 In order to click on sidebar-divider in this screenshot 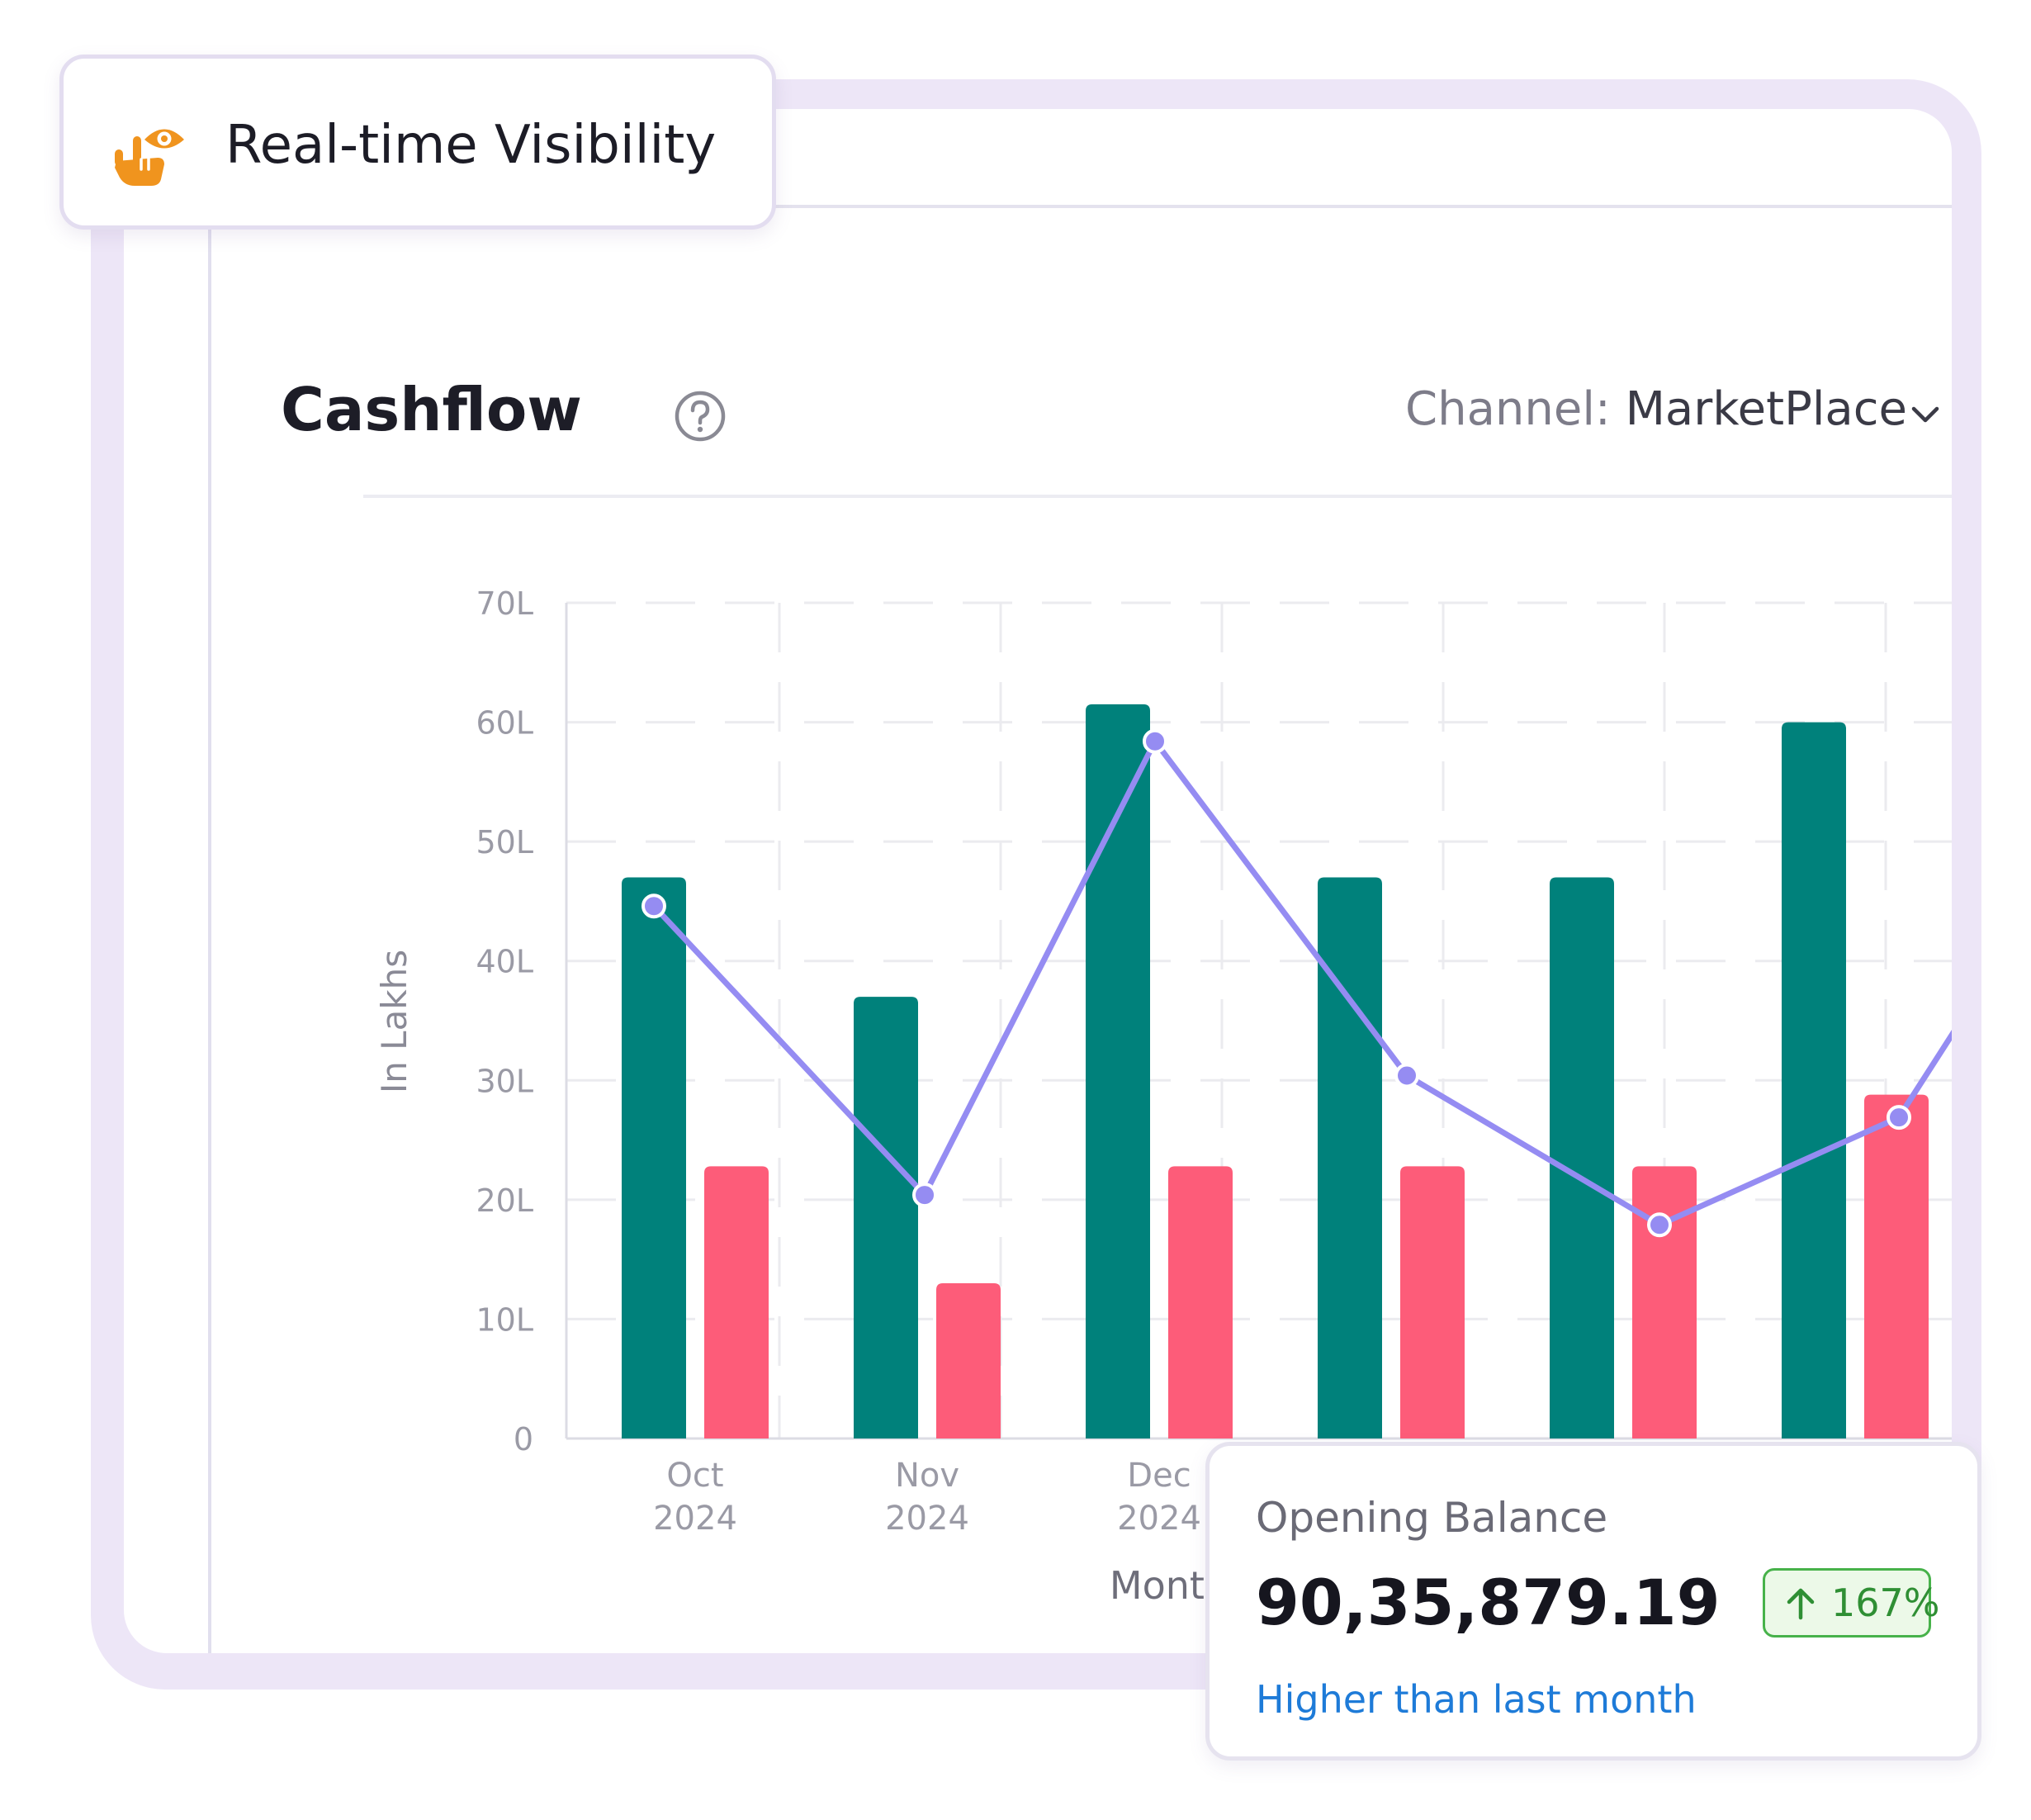, I will do `click(209, 930)`.